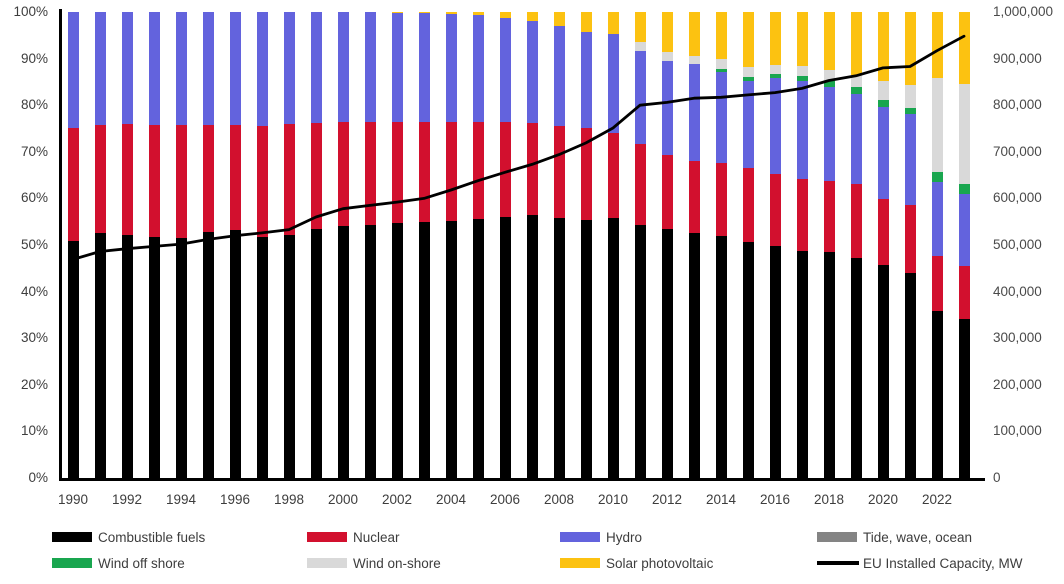 Image resolution: width=1064 pixels, height=584 pixels. Describe the element at coordinates (1017, 151) in the screenshot. I see `y-right-tick-label: 700,000` at that location.